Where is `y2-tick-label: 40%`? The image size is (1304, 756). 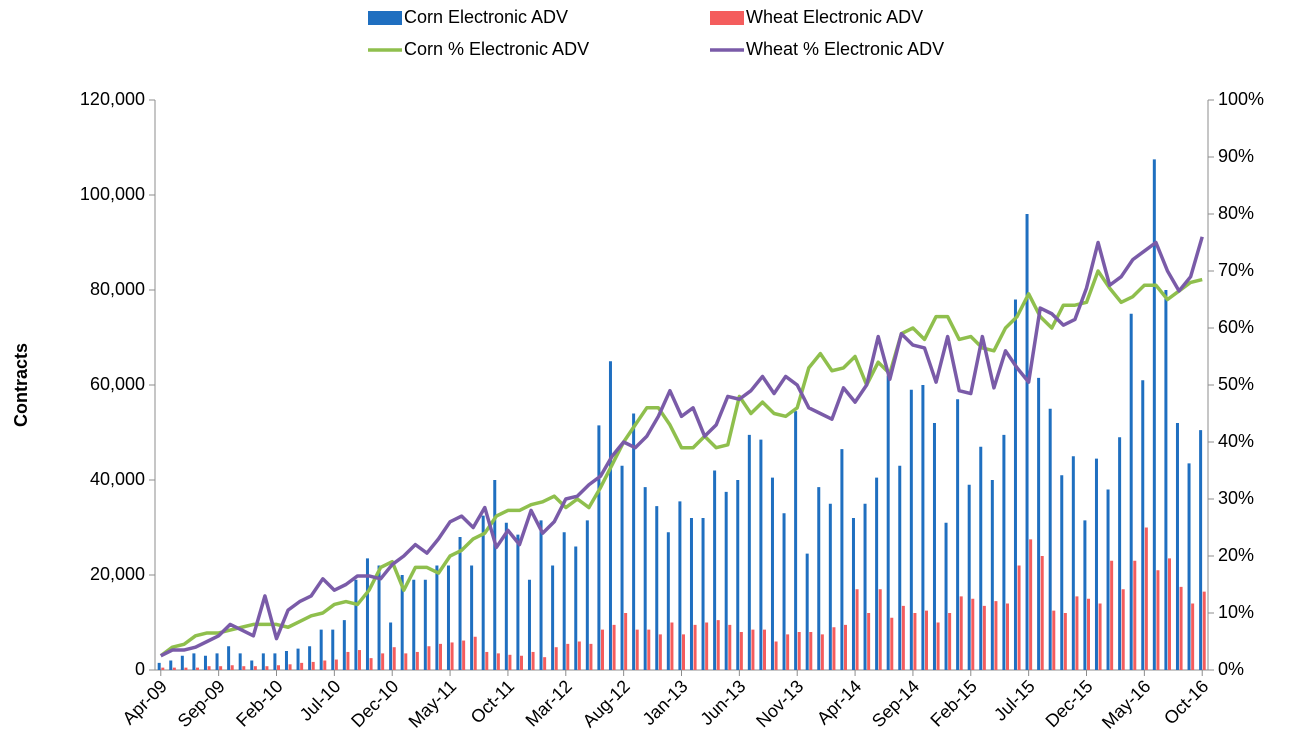 y2-tick-label: 40% is located at coordinates (1236, 441).